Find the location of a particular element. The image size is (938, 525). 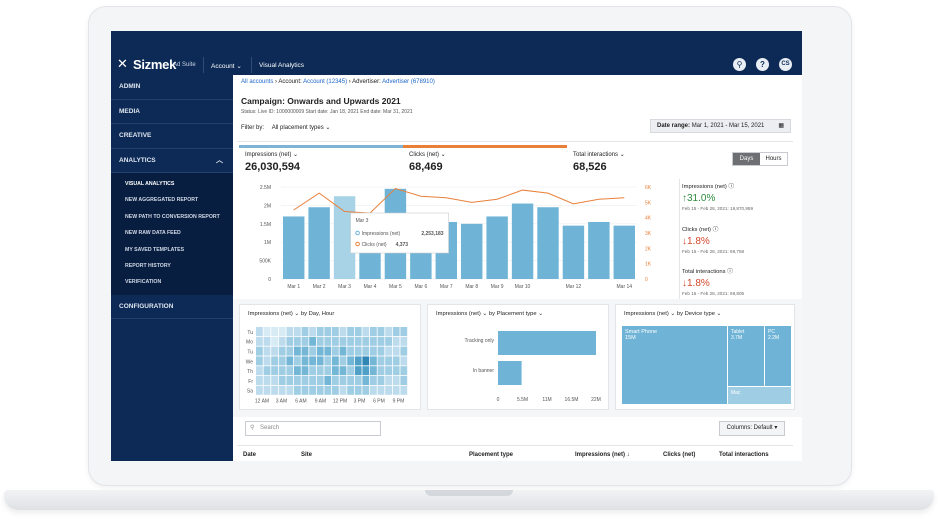

treemap-smart-phone: Smart Phone 15M is located at coordinates (674, 365).